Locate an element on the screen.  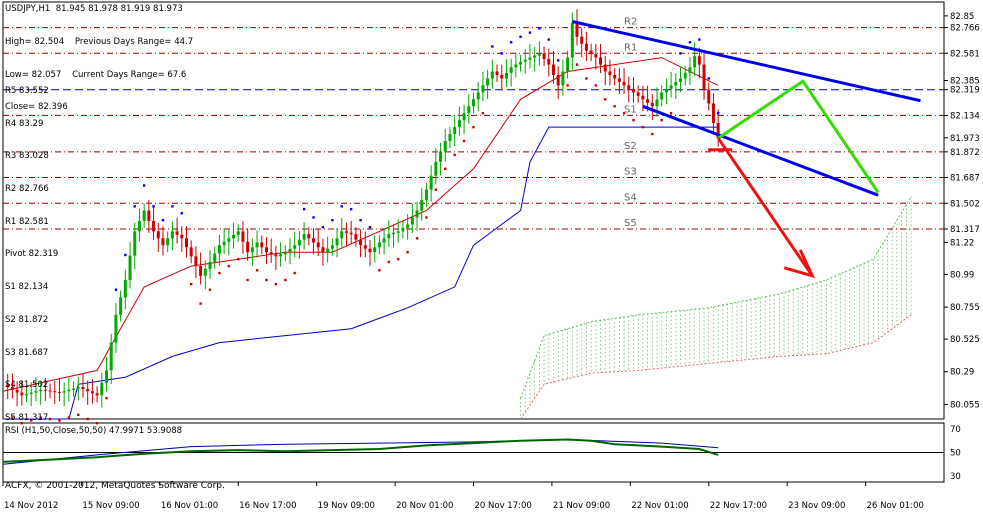
forecast-bearish-path is located at coordinates (765, 207).